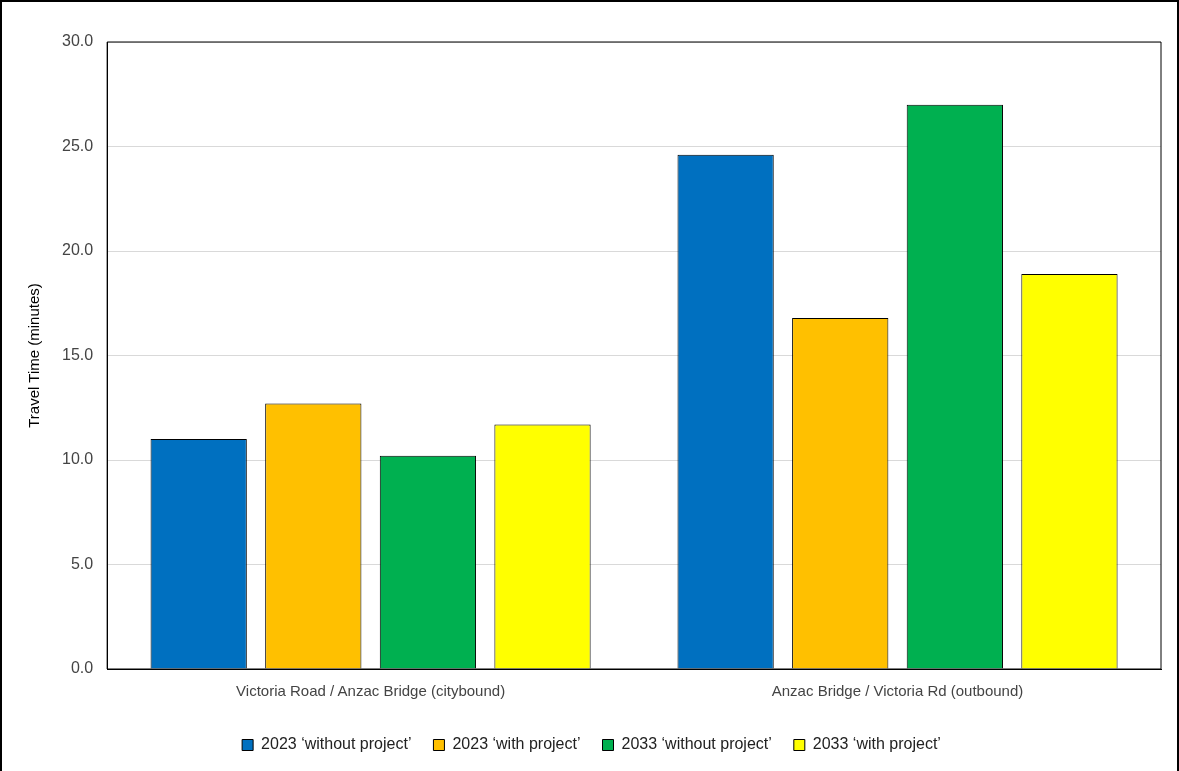 Image resolution: width=1179 pixels, height=771 pixels. What do you see at coordinates (78, 41) in the screenshot?
I see `y-tick-label: 30.0` at bounding box center [78, 41].